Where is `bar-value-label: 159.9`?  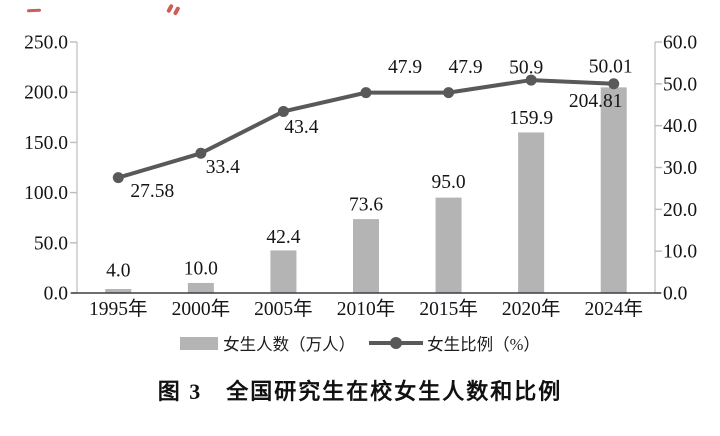
bar-value-label: 159.9 is located at coordinates (531, 118).